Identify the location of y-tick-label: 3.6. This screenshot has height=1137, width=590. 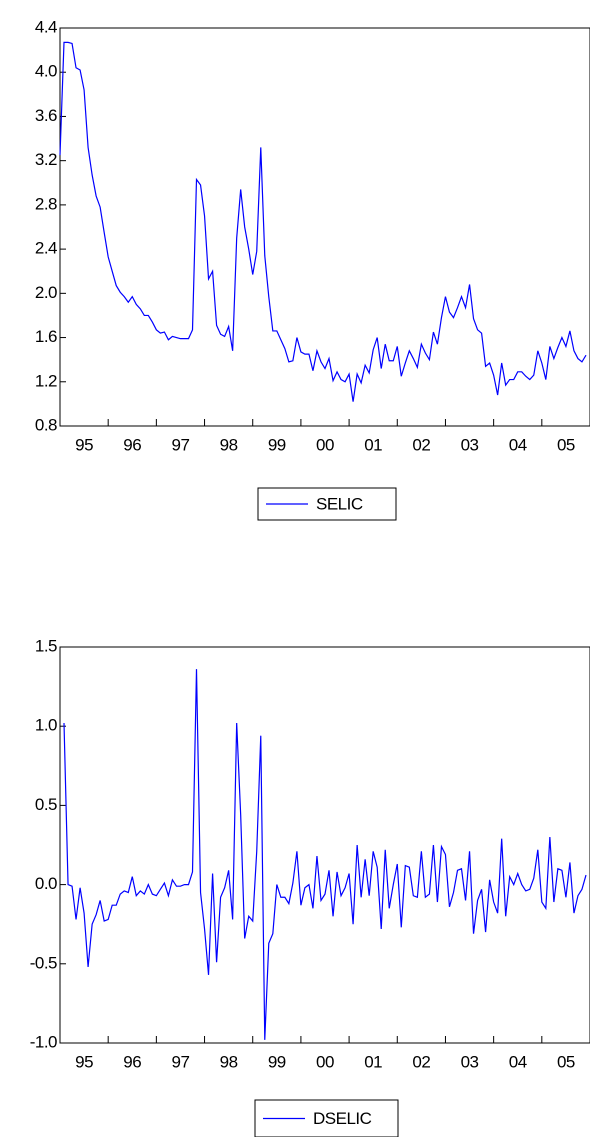
(46, 115).